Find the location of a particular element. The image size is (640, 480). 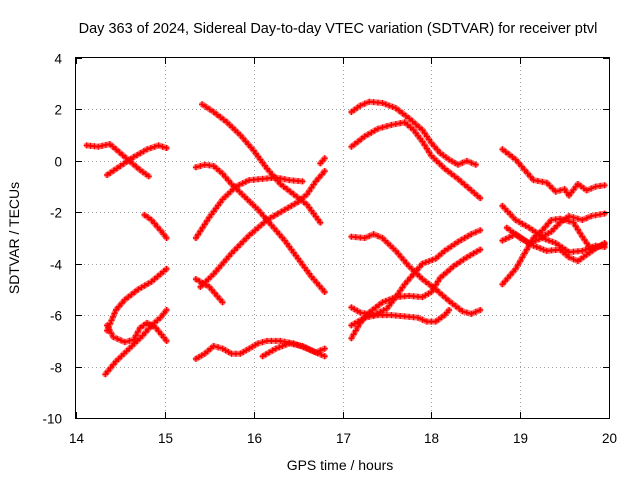

data-series-s18 is located at coordinates (416, 294).